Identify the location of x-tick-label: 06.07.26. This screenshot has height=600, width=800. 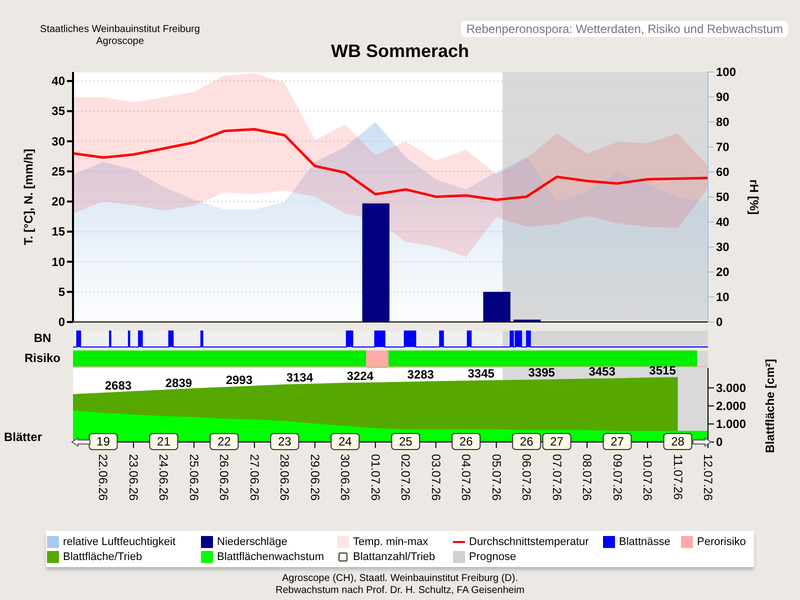
(527, 478).